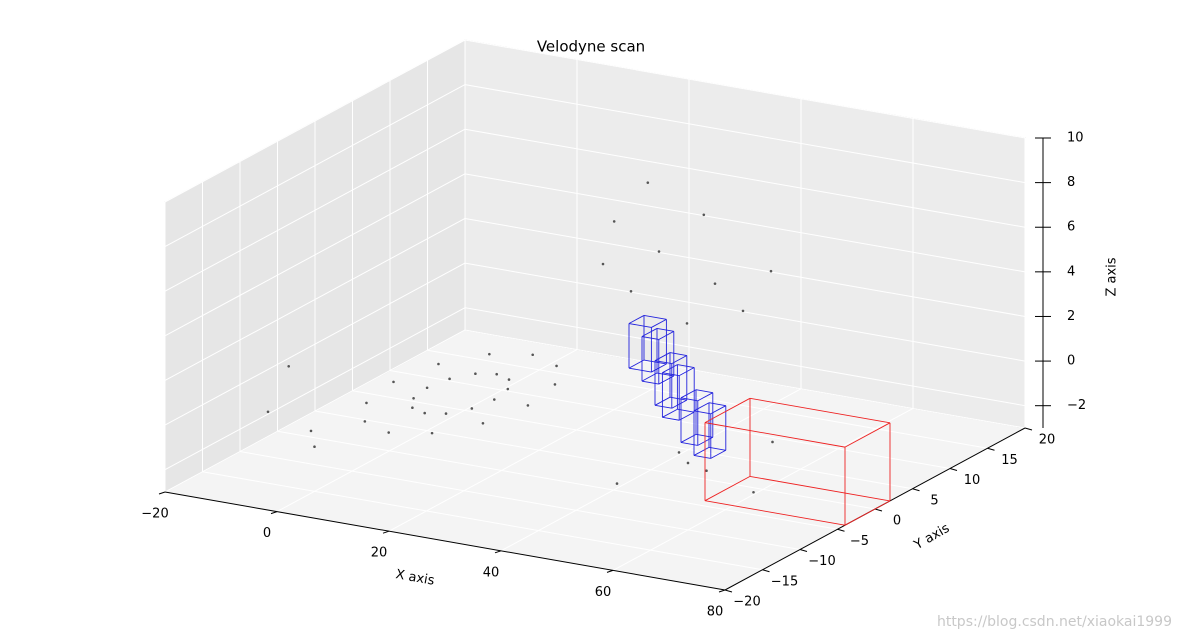 Image resolution: width=1182 pixels, height=640 pixels. What do you see at coordinates (972, 480) in the screenshot?
I see `y-tick-label: 10` at bounding box center [972, 480].